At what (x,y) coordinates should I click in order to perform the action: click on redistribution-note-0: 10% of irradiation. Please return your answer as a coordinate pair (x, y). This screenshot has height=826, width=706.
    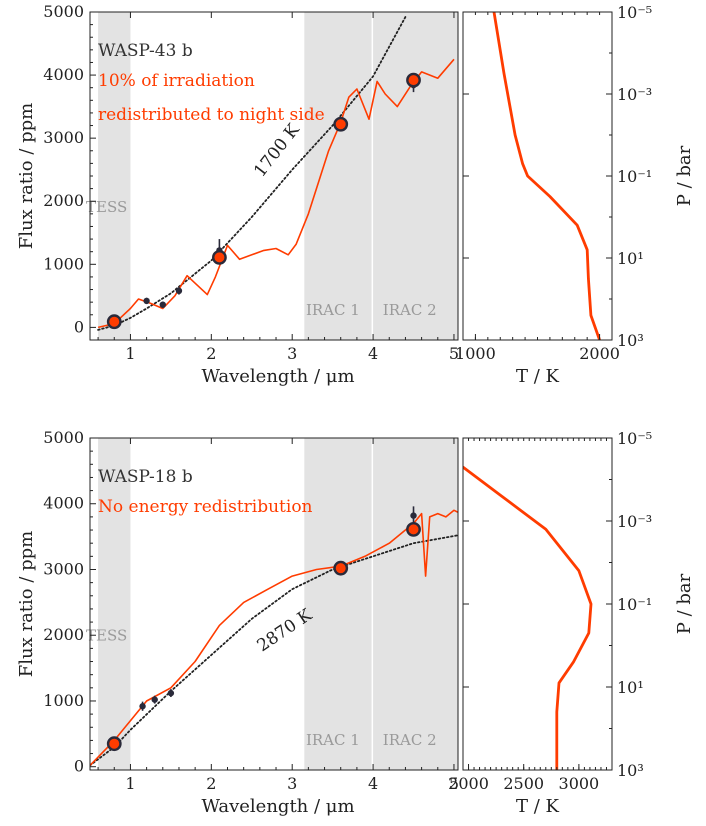
    Looking at the image, I should click on (176, 81).